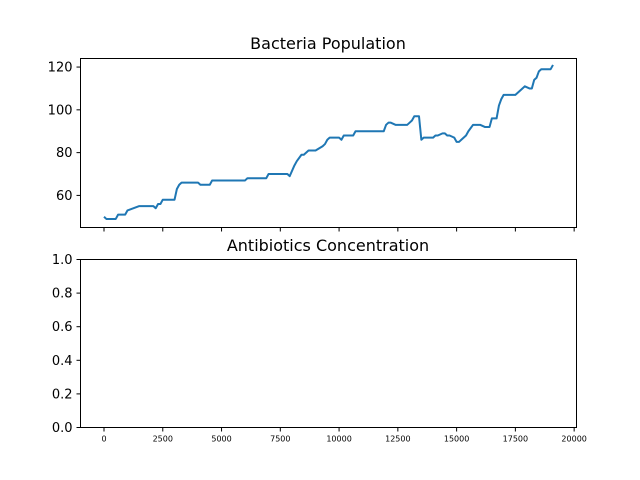  I want to click on y-tick-label: 0.8, so click(62, 294).